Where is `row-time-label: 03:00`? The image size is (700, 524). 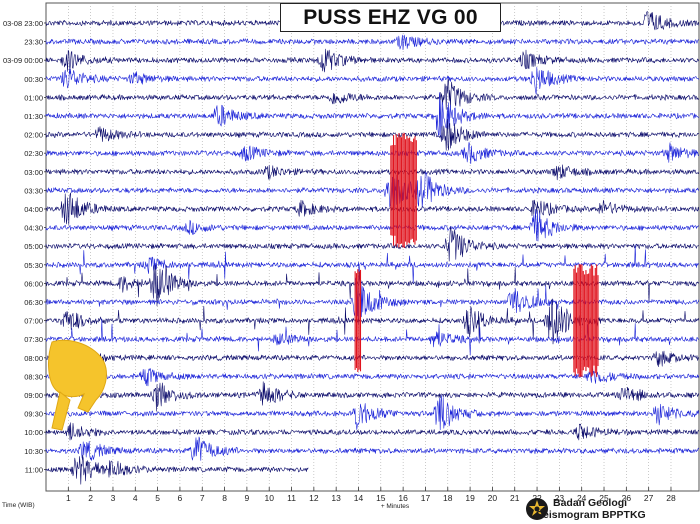
row-time-label: 03:00 is located at coordinates (33, 172).